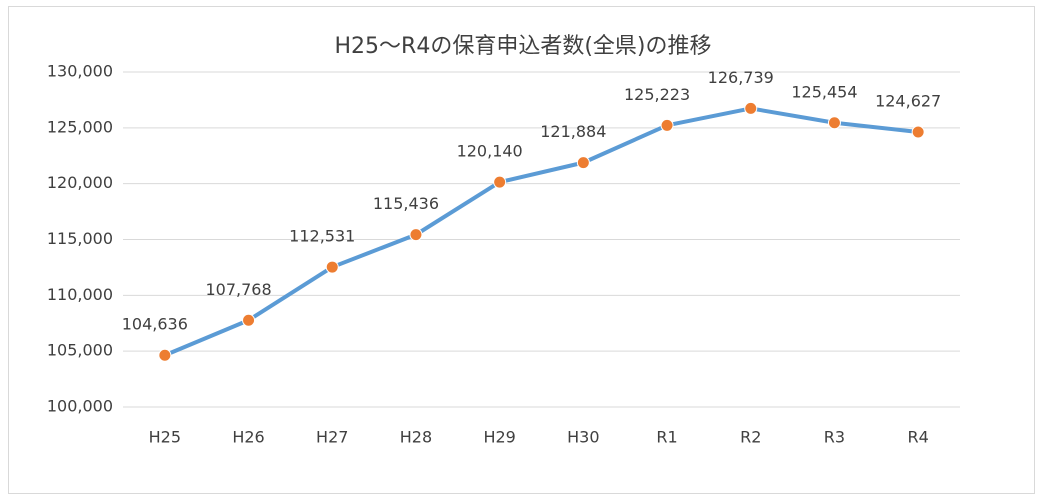 The image size is (1043, 502). Describe the element at coordinates (573, 131) in the screenshot. I see `data-label: 121,884` at that location.